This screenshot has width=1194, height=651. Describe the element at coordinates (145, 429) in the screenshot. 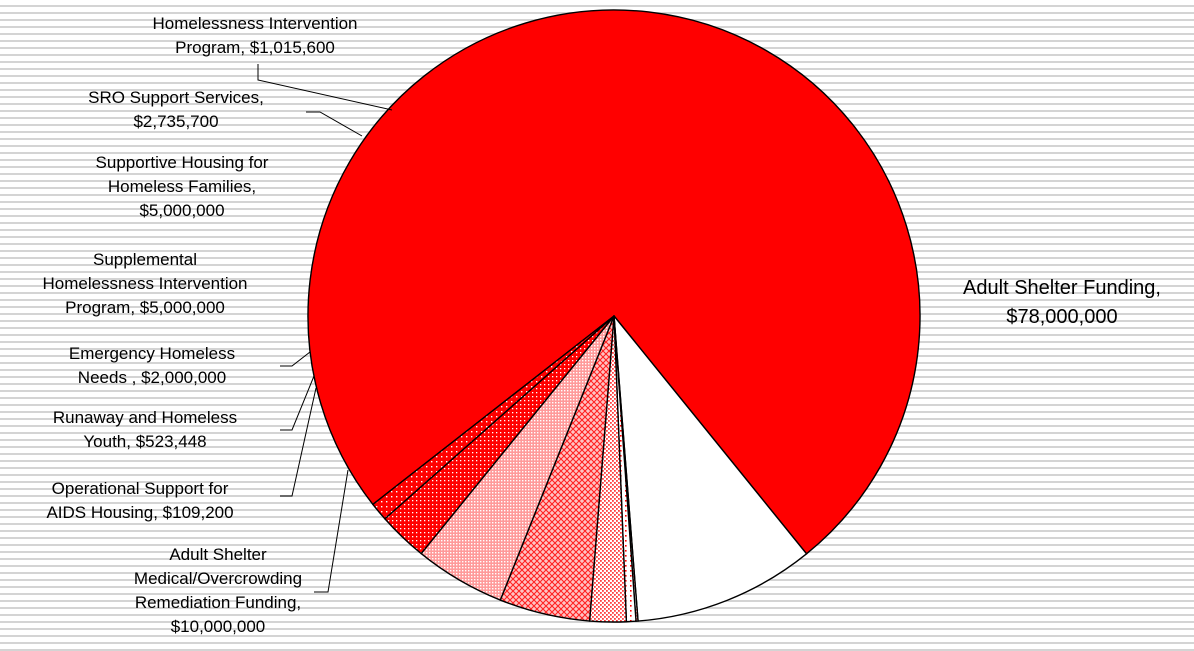

I see `slice-label-4: Runaway and Homeless Youth, $523,448` at that location.